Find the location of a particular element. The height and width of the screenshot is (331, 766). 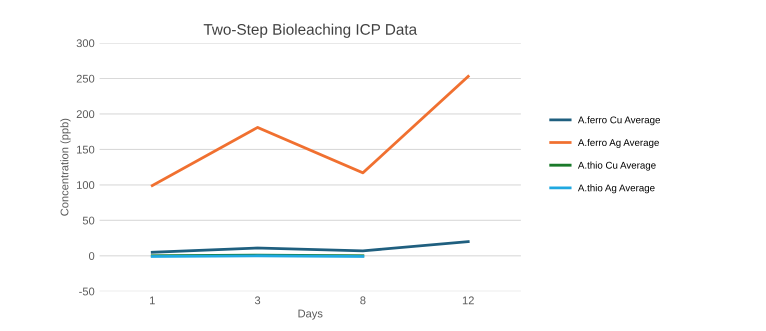

y-axis-title: Concentration (ppb) is located at coordinates (65, 167).